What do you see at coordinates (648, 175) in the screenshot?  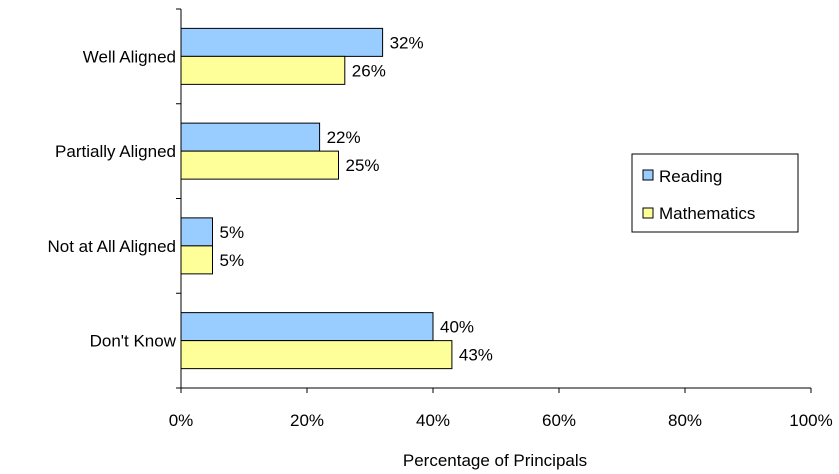 I see `legend-swatch-reading` at bounding box center [648, 175].